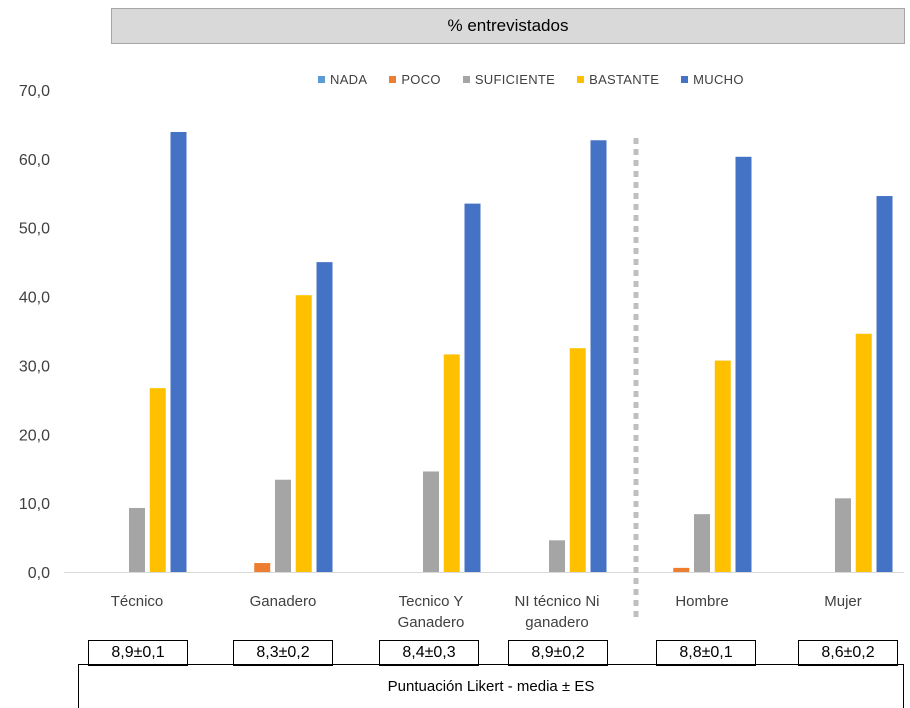 This screenshot has height=708, width=910. I want to click on x-tick-label: Técnico, so click(137, 601).